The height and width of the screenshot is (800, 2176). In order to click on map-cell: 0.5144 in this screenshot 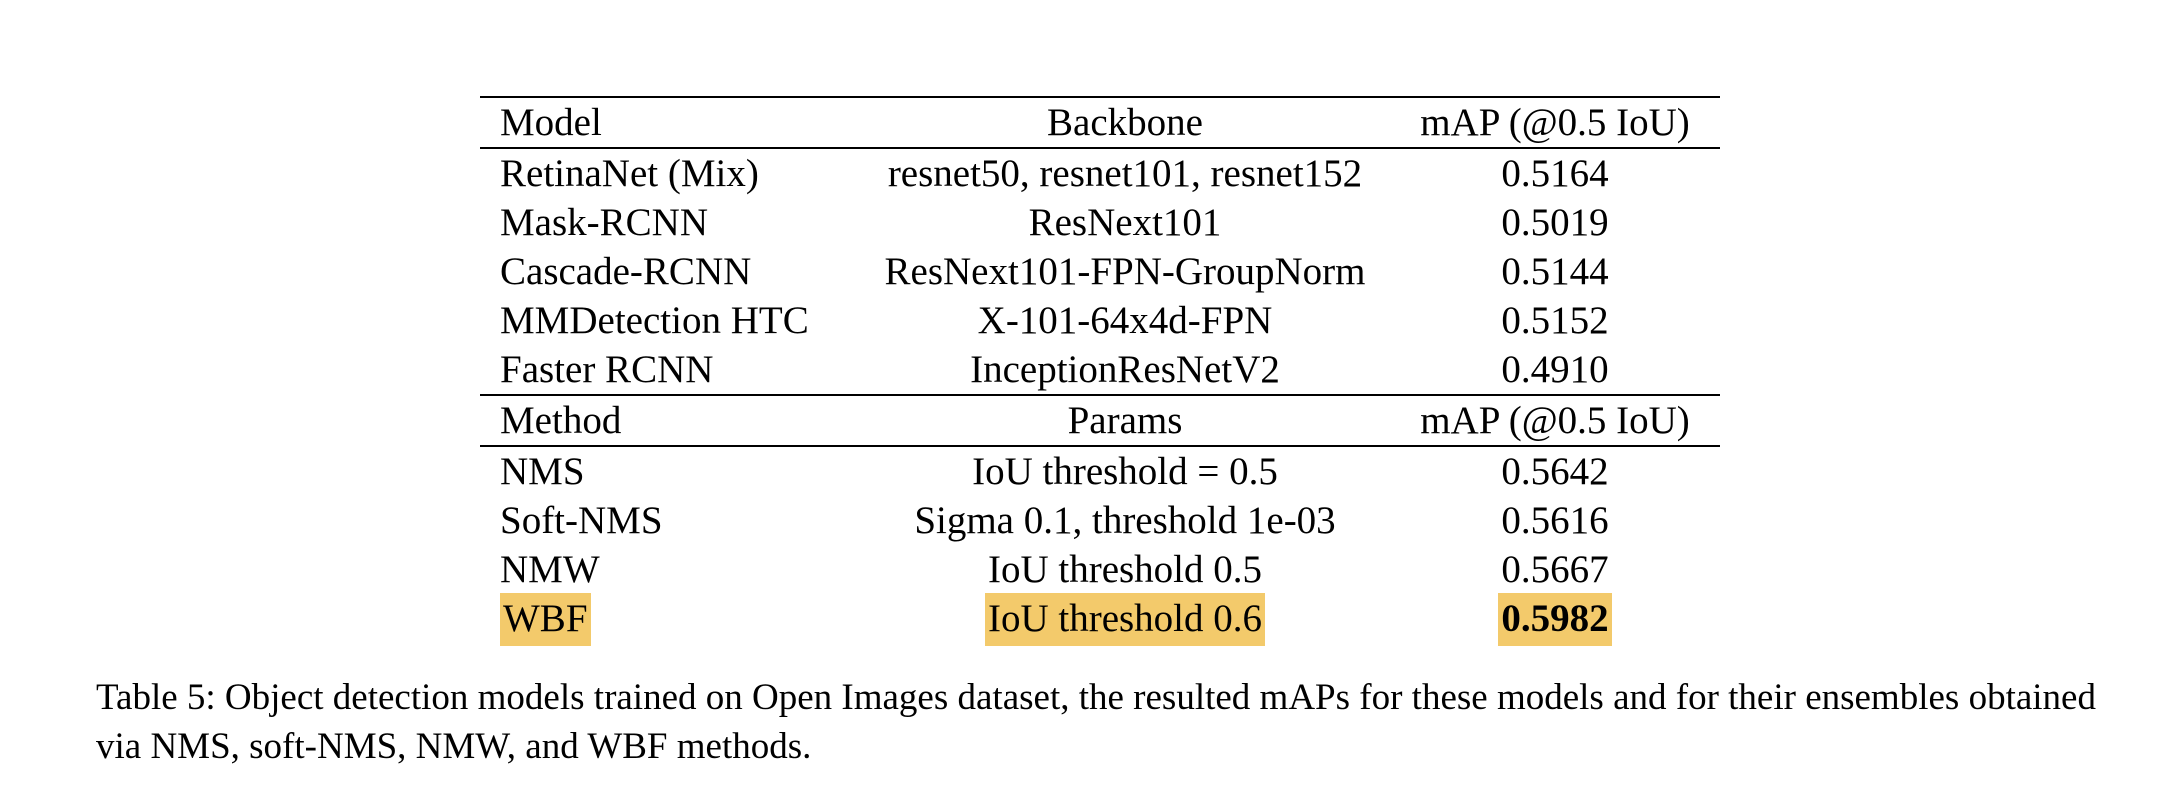, I will do `click(1555, 271)`.